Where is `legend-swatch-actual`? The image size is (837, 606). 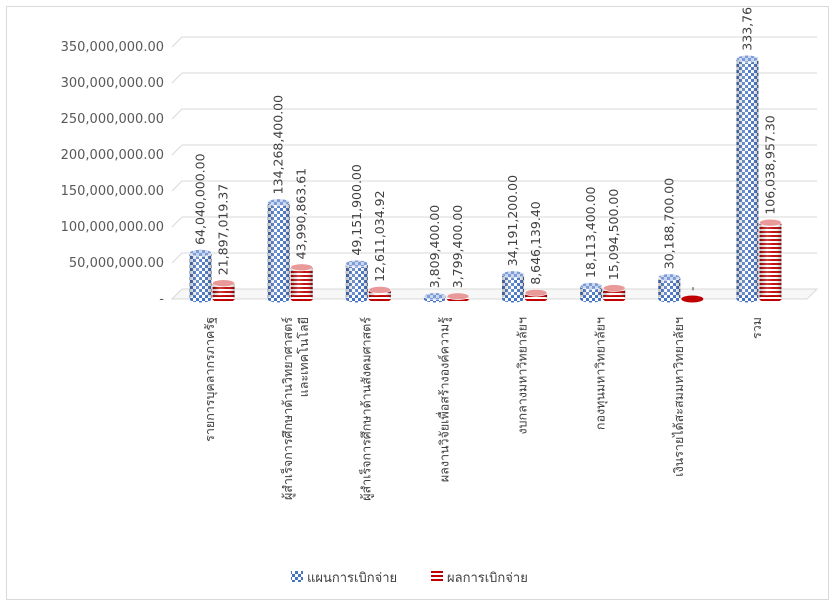 legend-swatch-actual is located at coordinates (437, 576).